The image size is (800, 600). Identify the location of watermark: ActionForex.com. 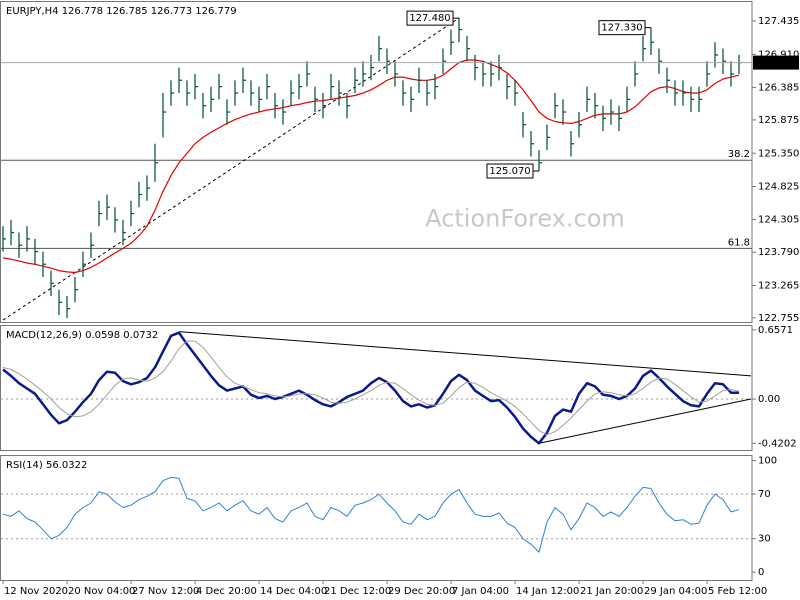
(525, 219).